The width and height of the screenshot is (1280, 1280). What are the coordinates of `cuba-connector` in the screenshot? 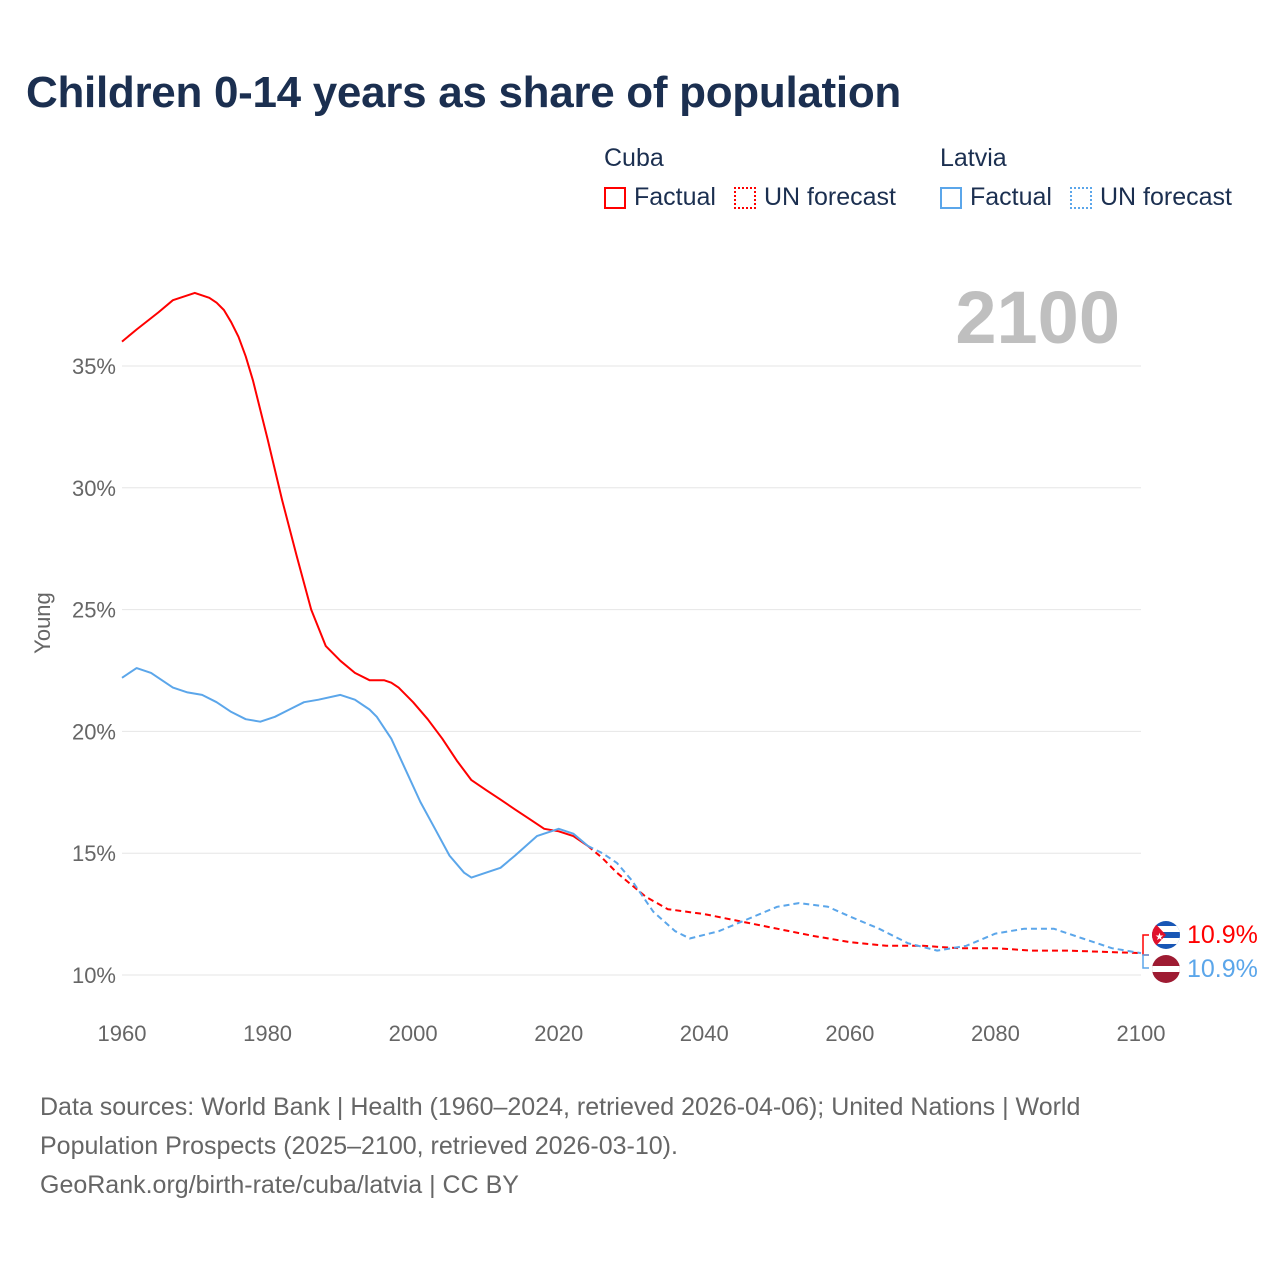 It's located at (1145, 945).